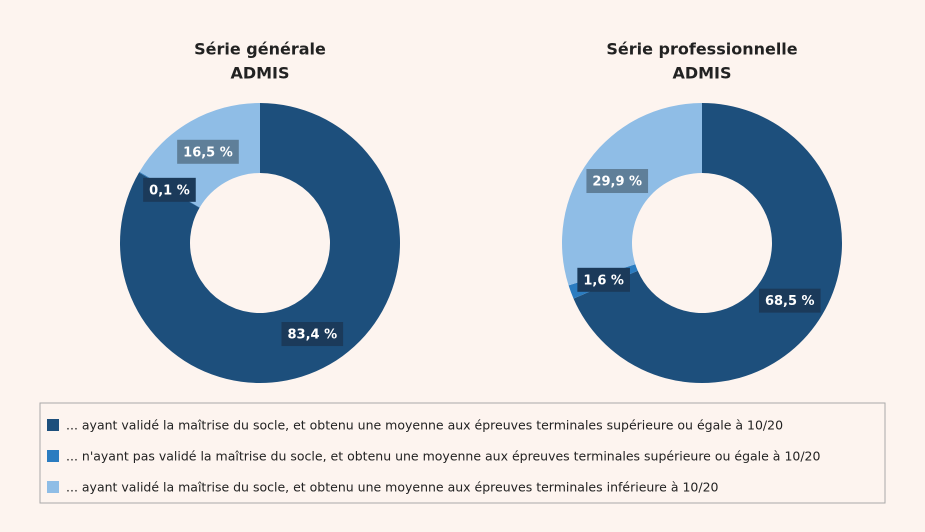  I want to click on chart-title: Série professionnelle, so click(701, 49).